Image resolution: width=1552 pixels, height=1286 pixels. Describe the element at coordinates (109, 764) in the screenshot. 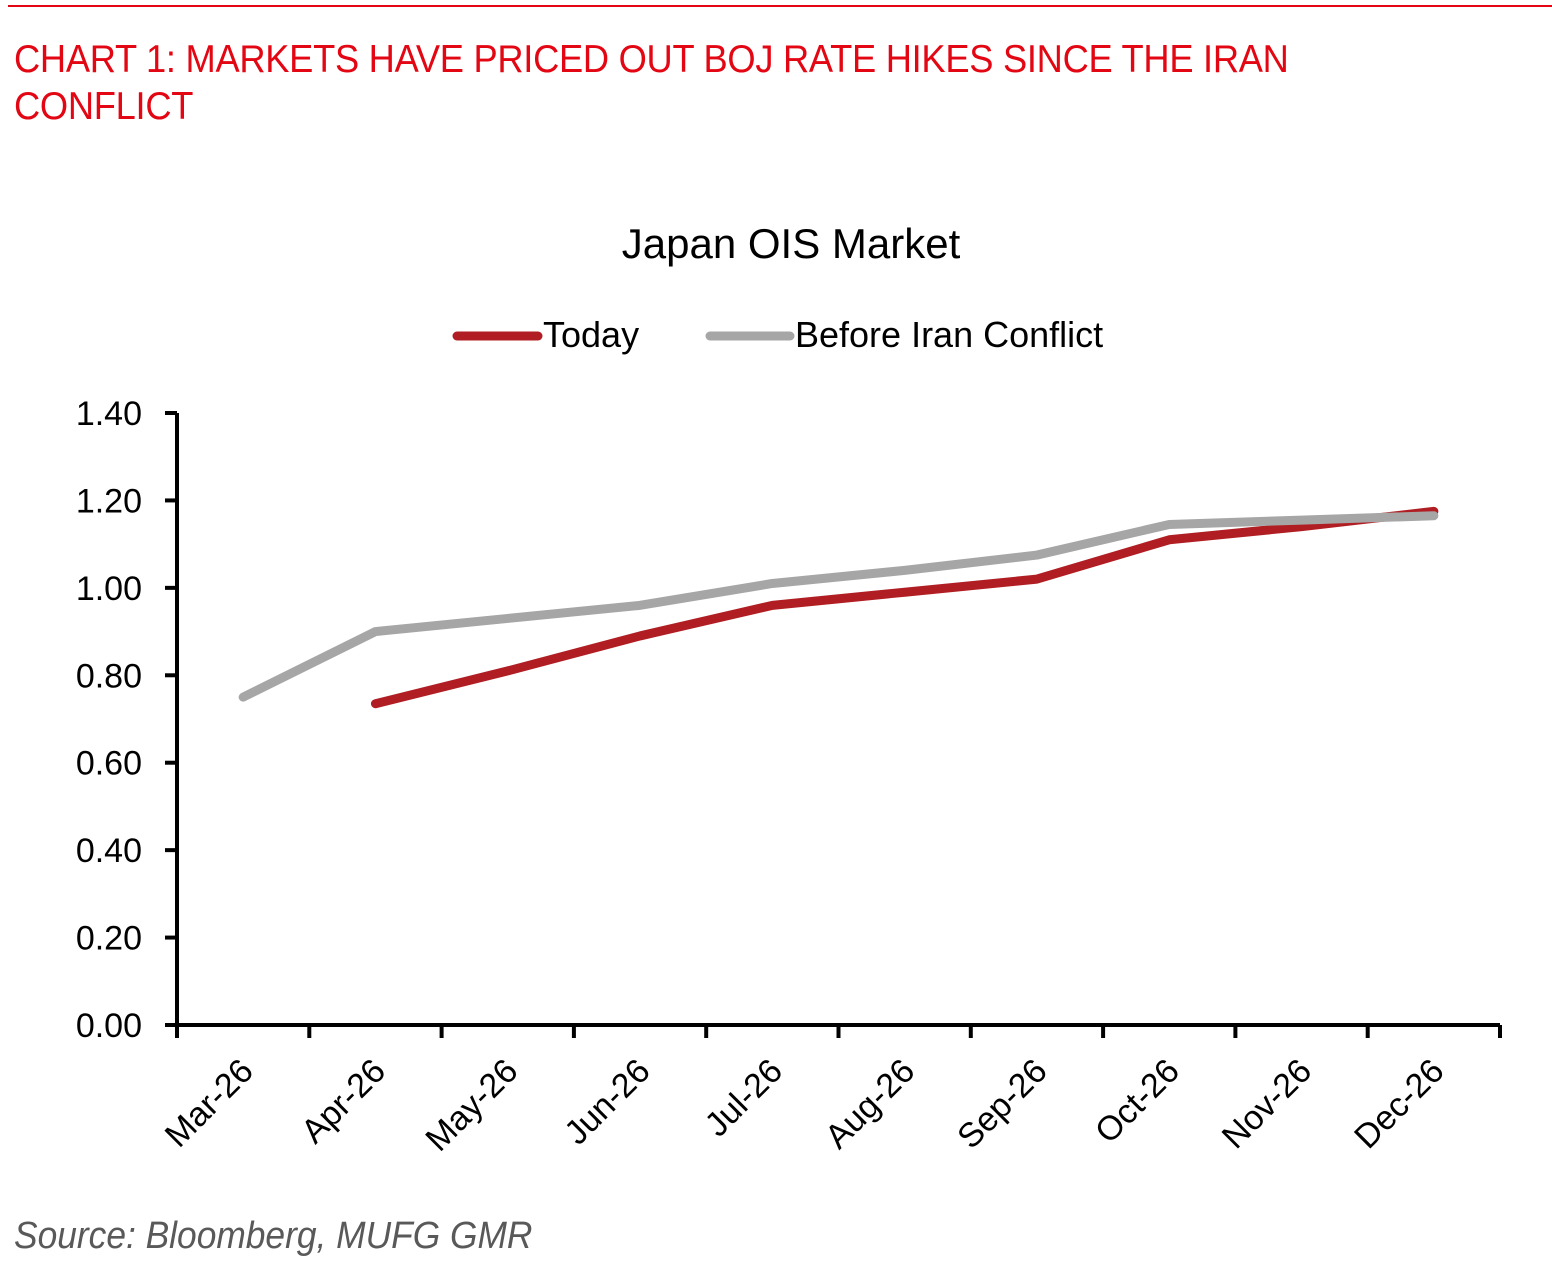

I see `y-tick-label: 0.60` at that location.